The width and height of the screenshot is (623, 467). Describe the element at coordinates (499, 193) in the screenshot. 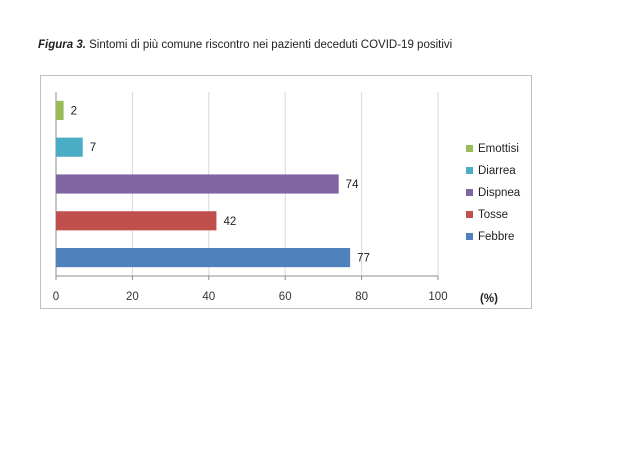

I see `legend-label-dispnea: Dispnea` at that location.